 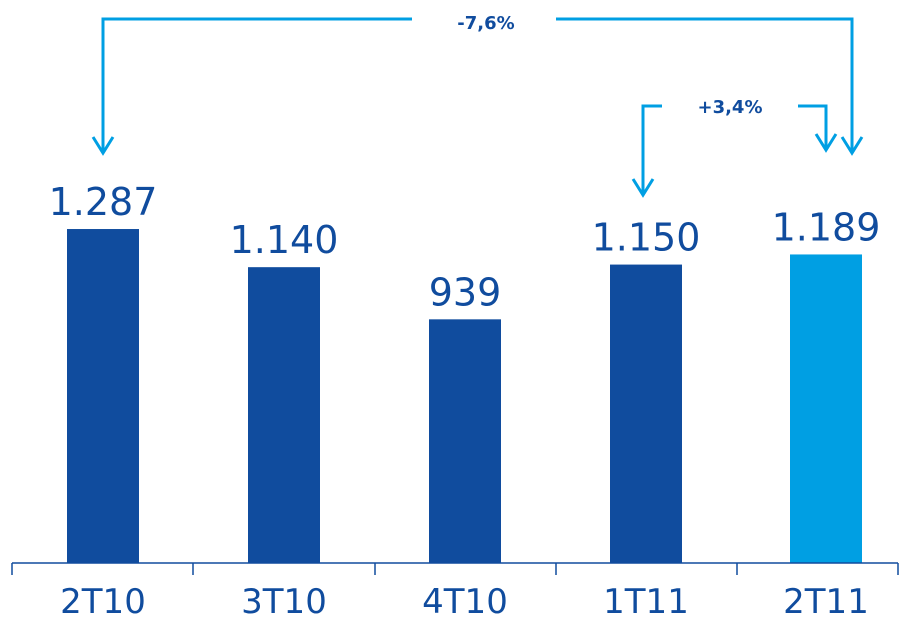 What do you see at coordinates (651, 149) in the screenshot?
I see `annotation-2-left-line` at bounding box center [651, 149].